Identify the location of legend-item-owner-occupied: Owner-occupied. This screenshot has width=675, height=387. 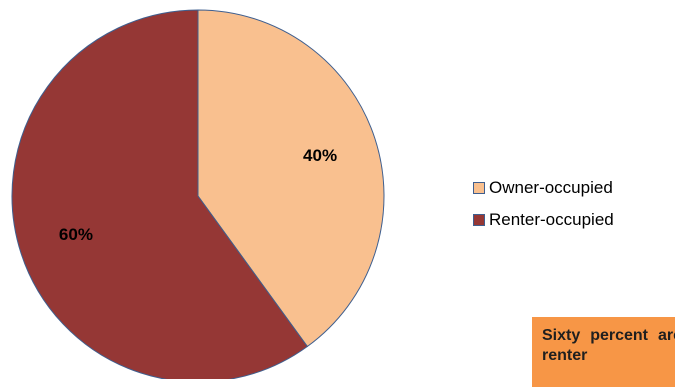
(543, 188).